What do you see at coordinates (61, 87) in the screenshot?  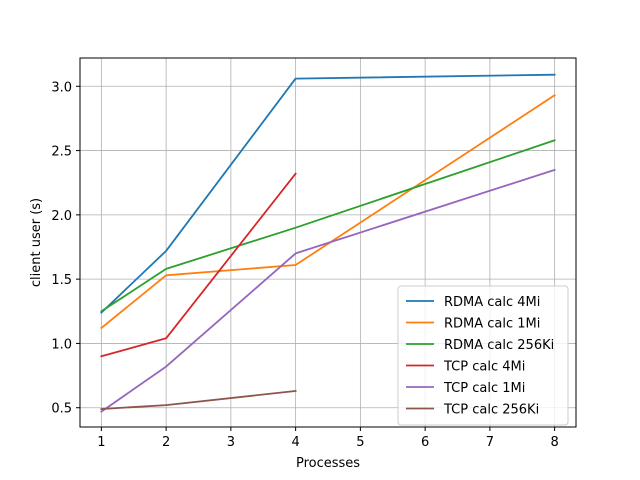 I see `y-tick-label: 3.0` at bounding box center [61, 87].